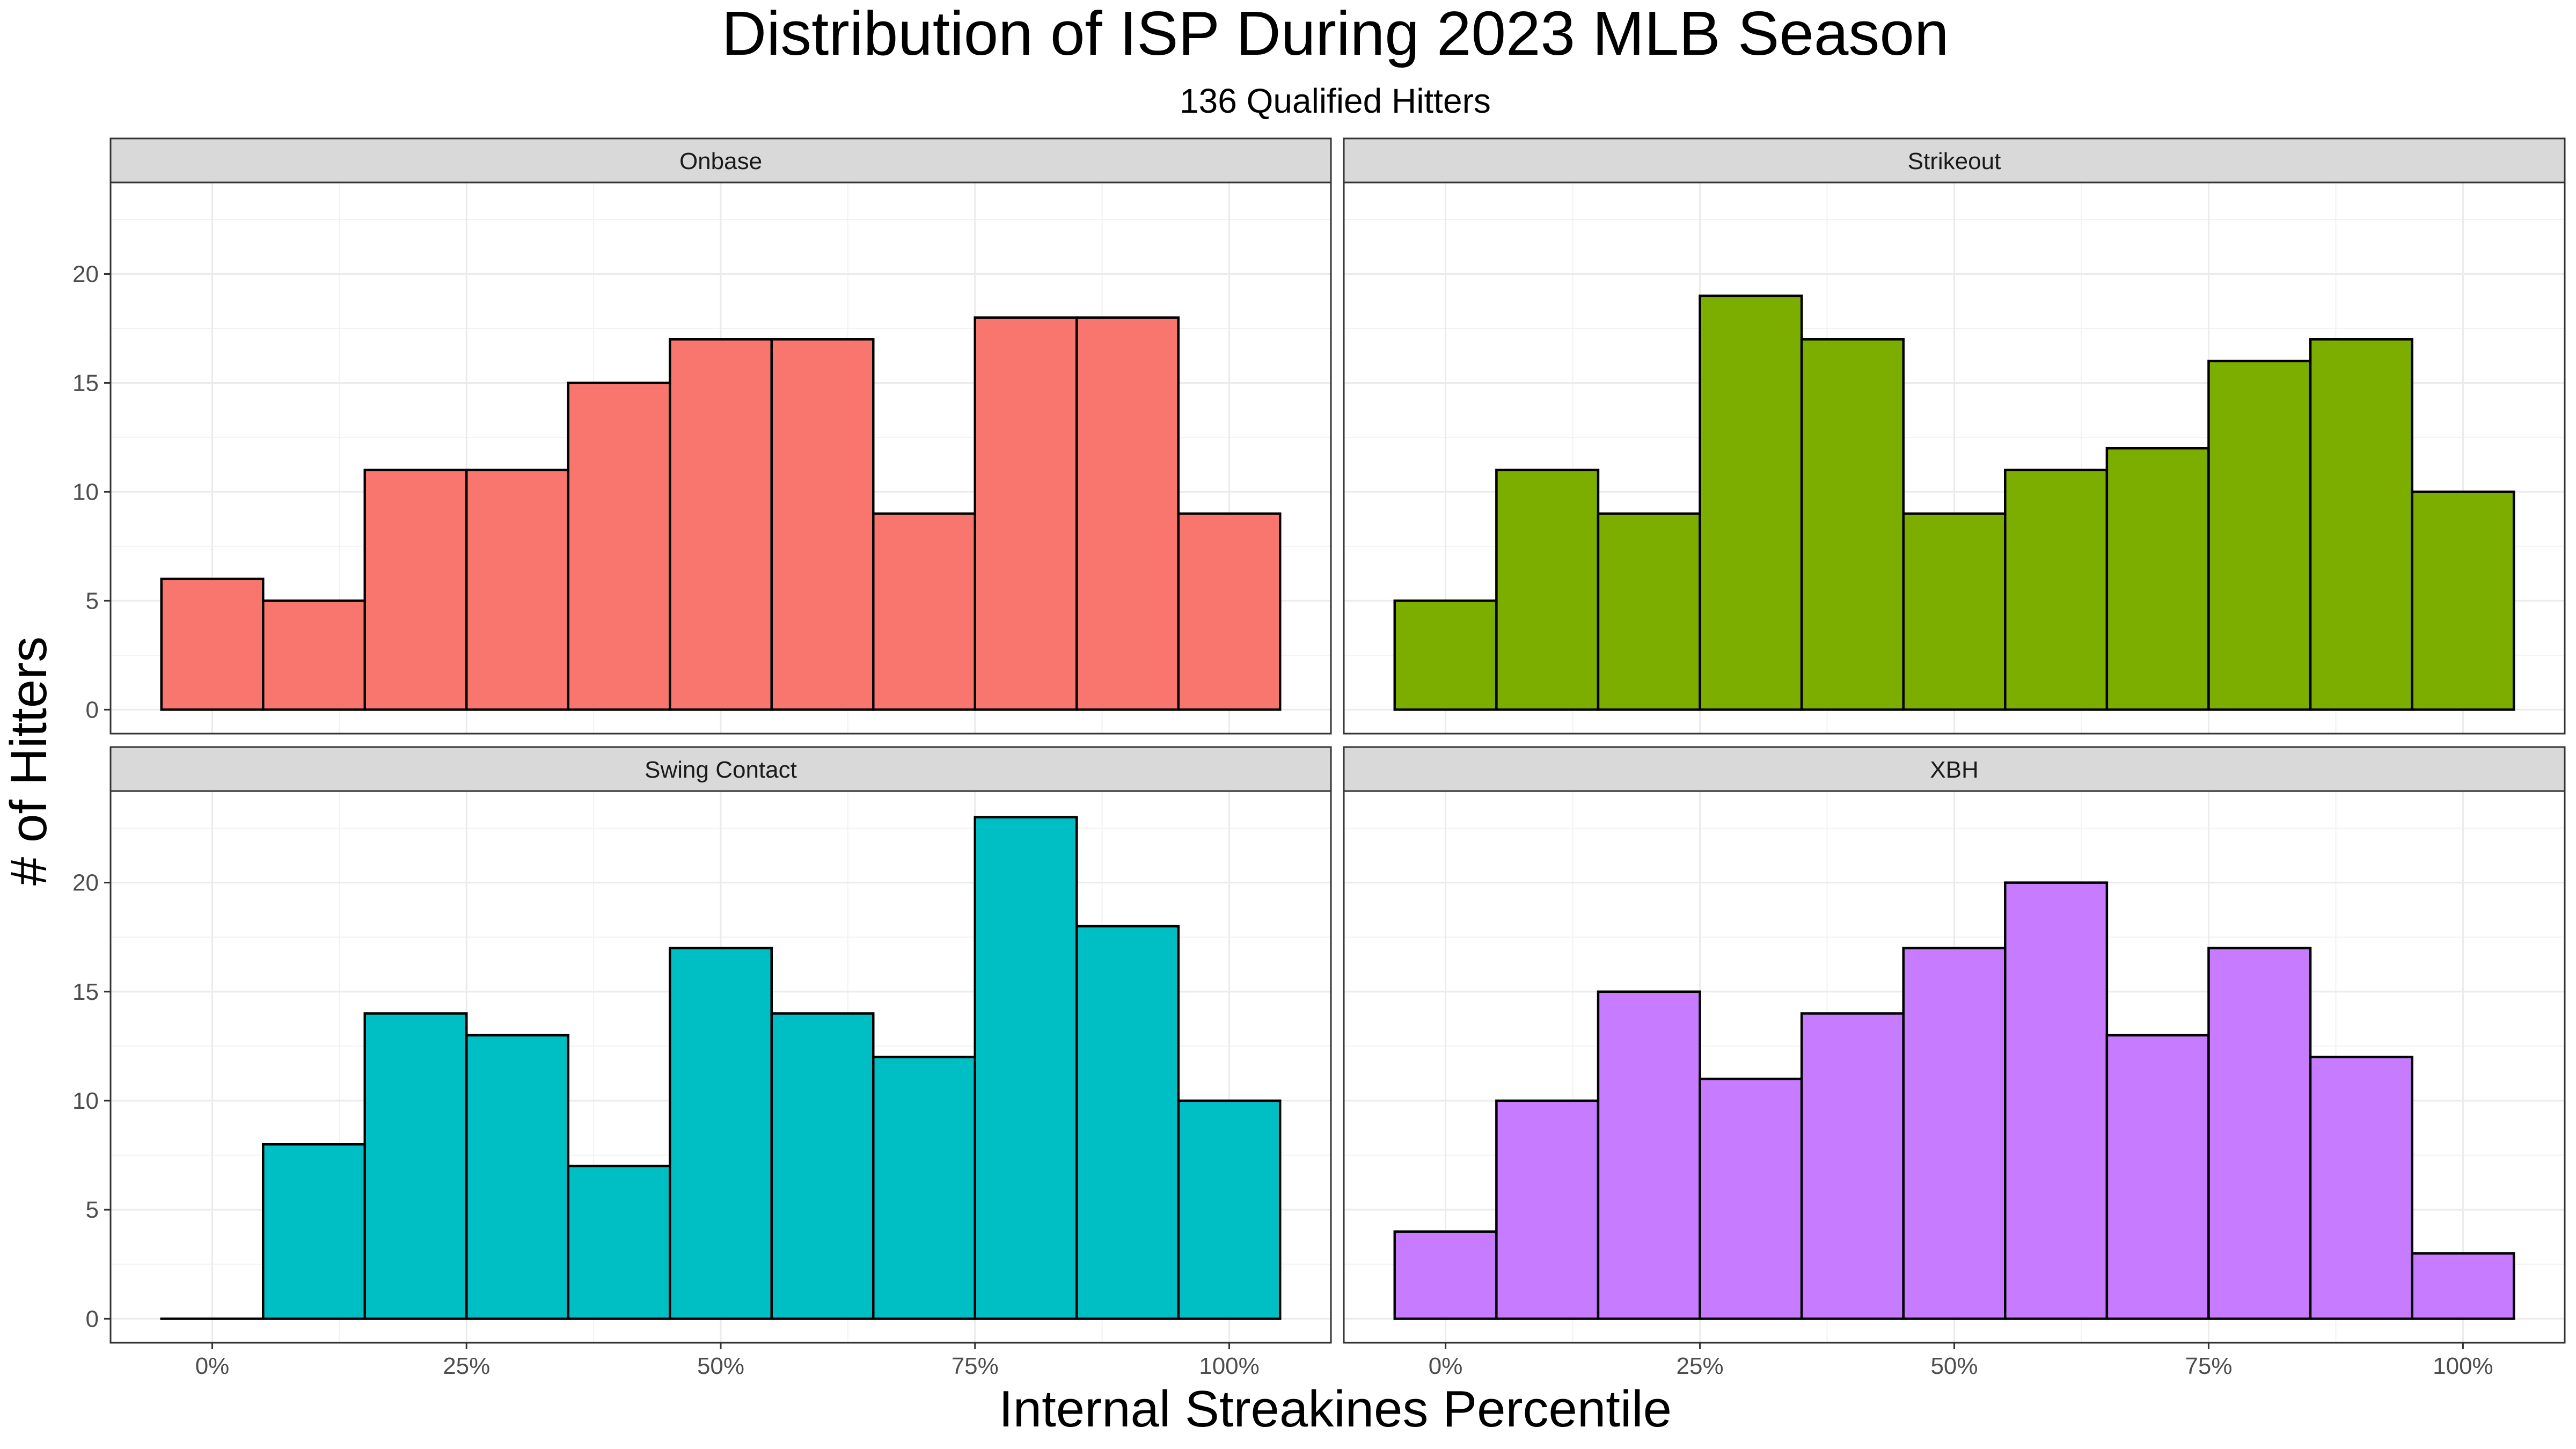 Image resolution: width=2576 pixels, height=1449 pixels. I want to click on strip-label: XBH, so click(1954, 770).